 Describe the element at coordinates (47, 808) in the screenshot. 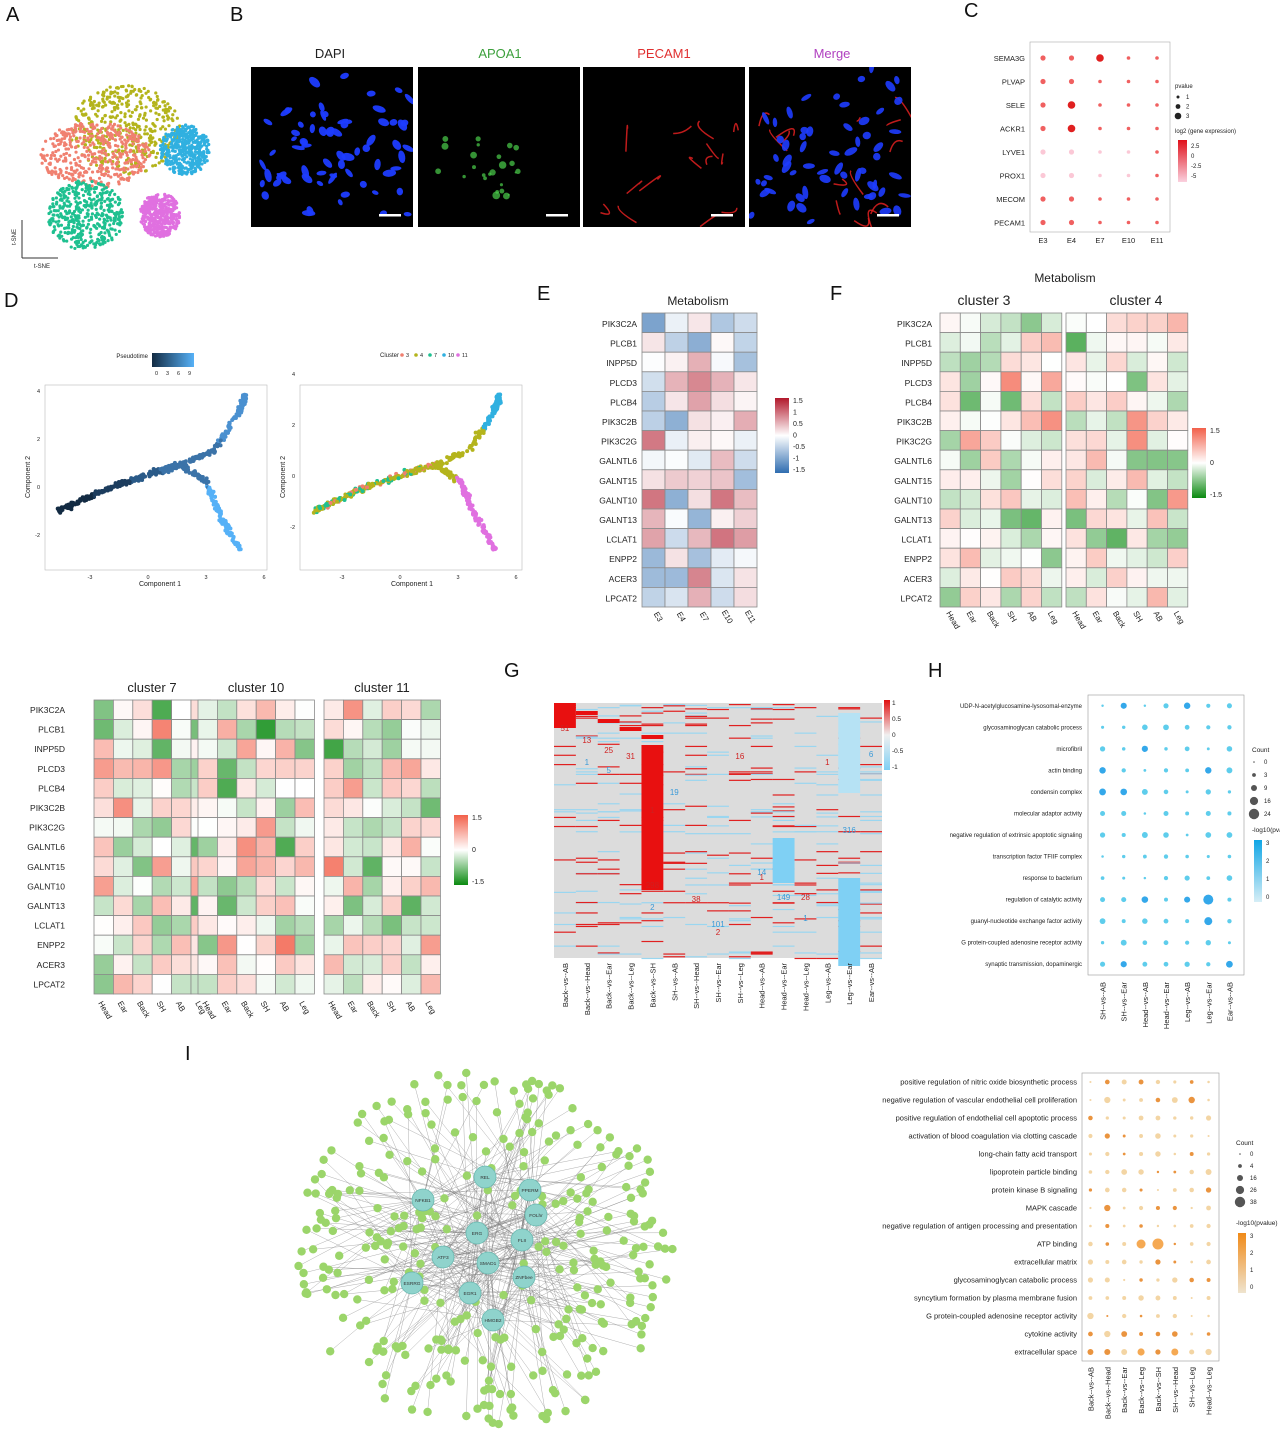

I see `gene-label: PIK3C2B` at that location.